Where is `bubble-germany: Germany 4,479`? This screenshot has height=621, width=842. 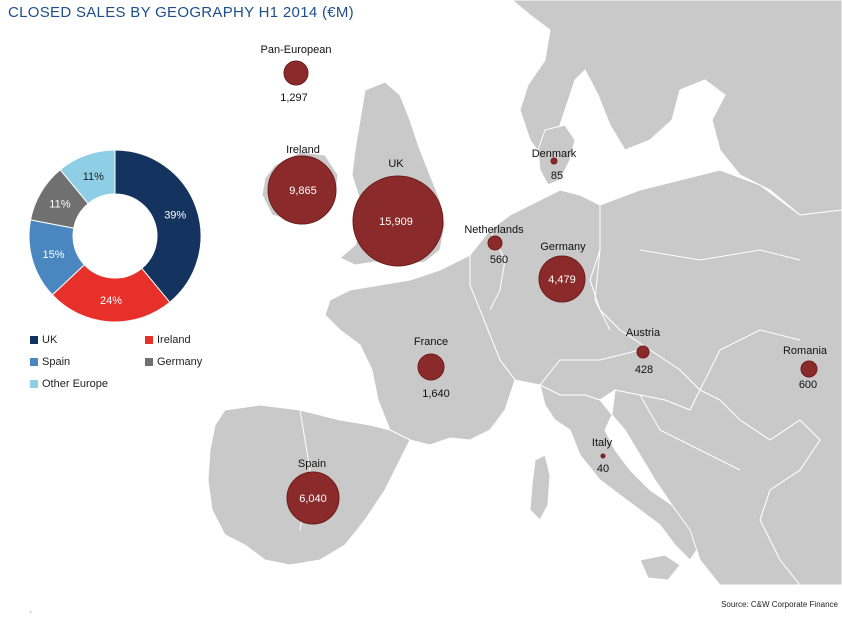 bubble-germany: Germany 4,479 is located at coordinates (562, 272).